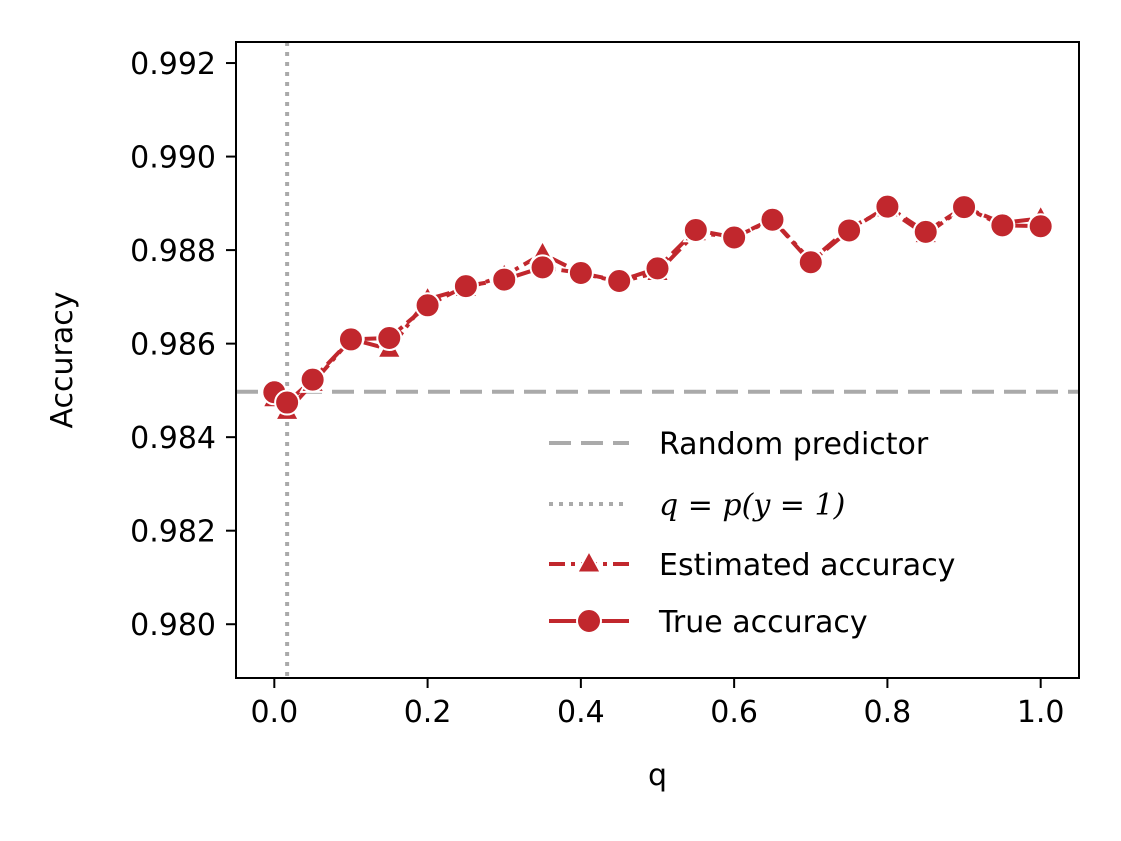  Describe the element at coordinates (752, 505) in the screenshot. I see `legend-prior-label: q = p(y = 1)` at that location.